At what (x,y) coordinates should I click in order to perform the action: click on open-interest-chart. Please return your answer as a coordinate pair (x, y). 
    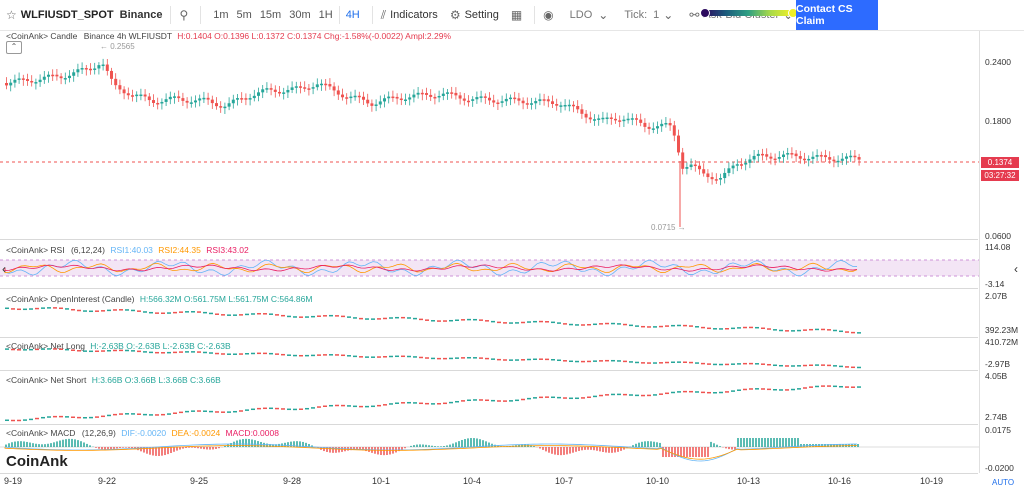
    Looking at the image, I should click on (489, 313).